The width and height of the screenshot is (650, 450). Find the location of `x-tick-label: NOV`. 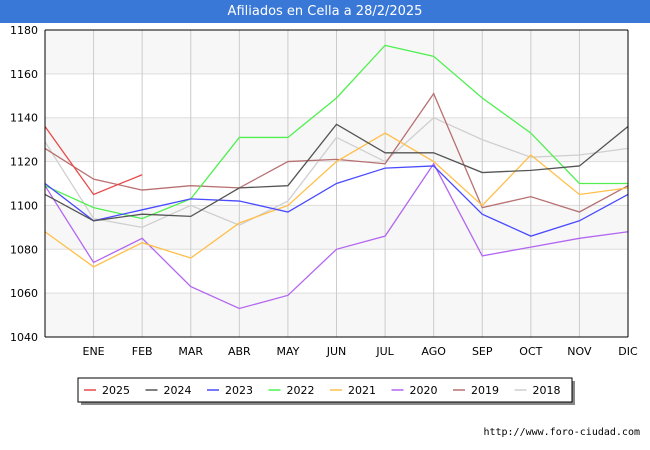

x-tick-label: NOV is located at coordinates (579, 351).